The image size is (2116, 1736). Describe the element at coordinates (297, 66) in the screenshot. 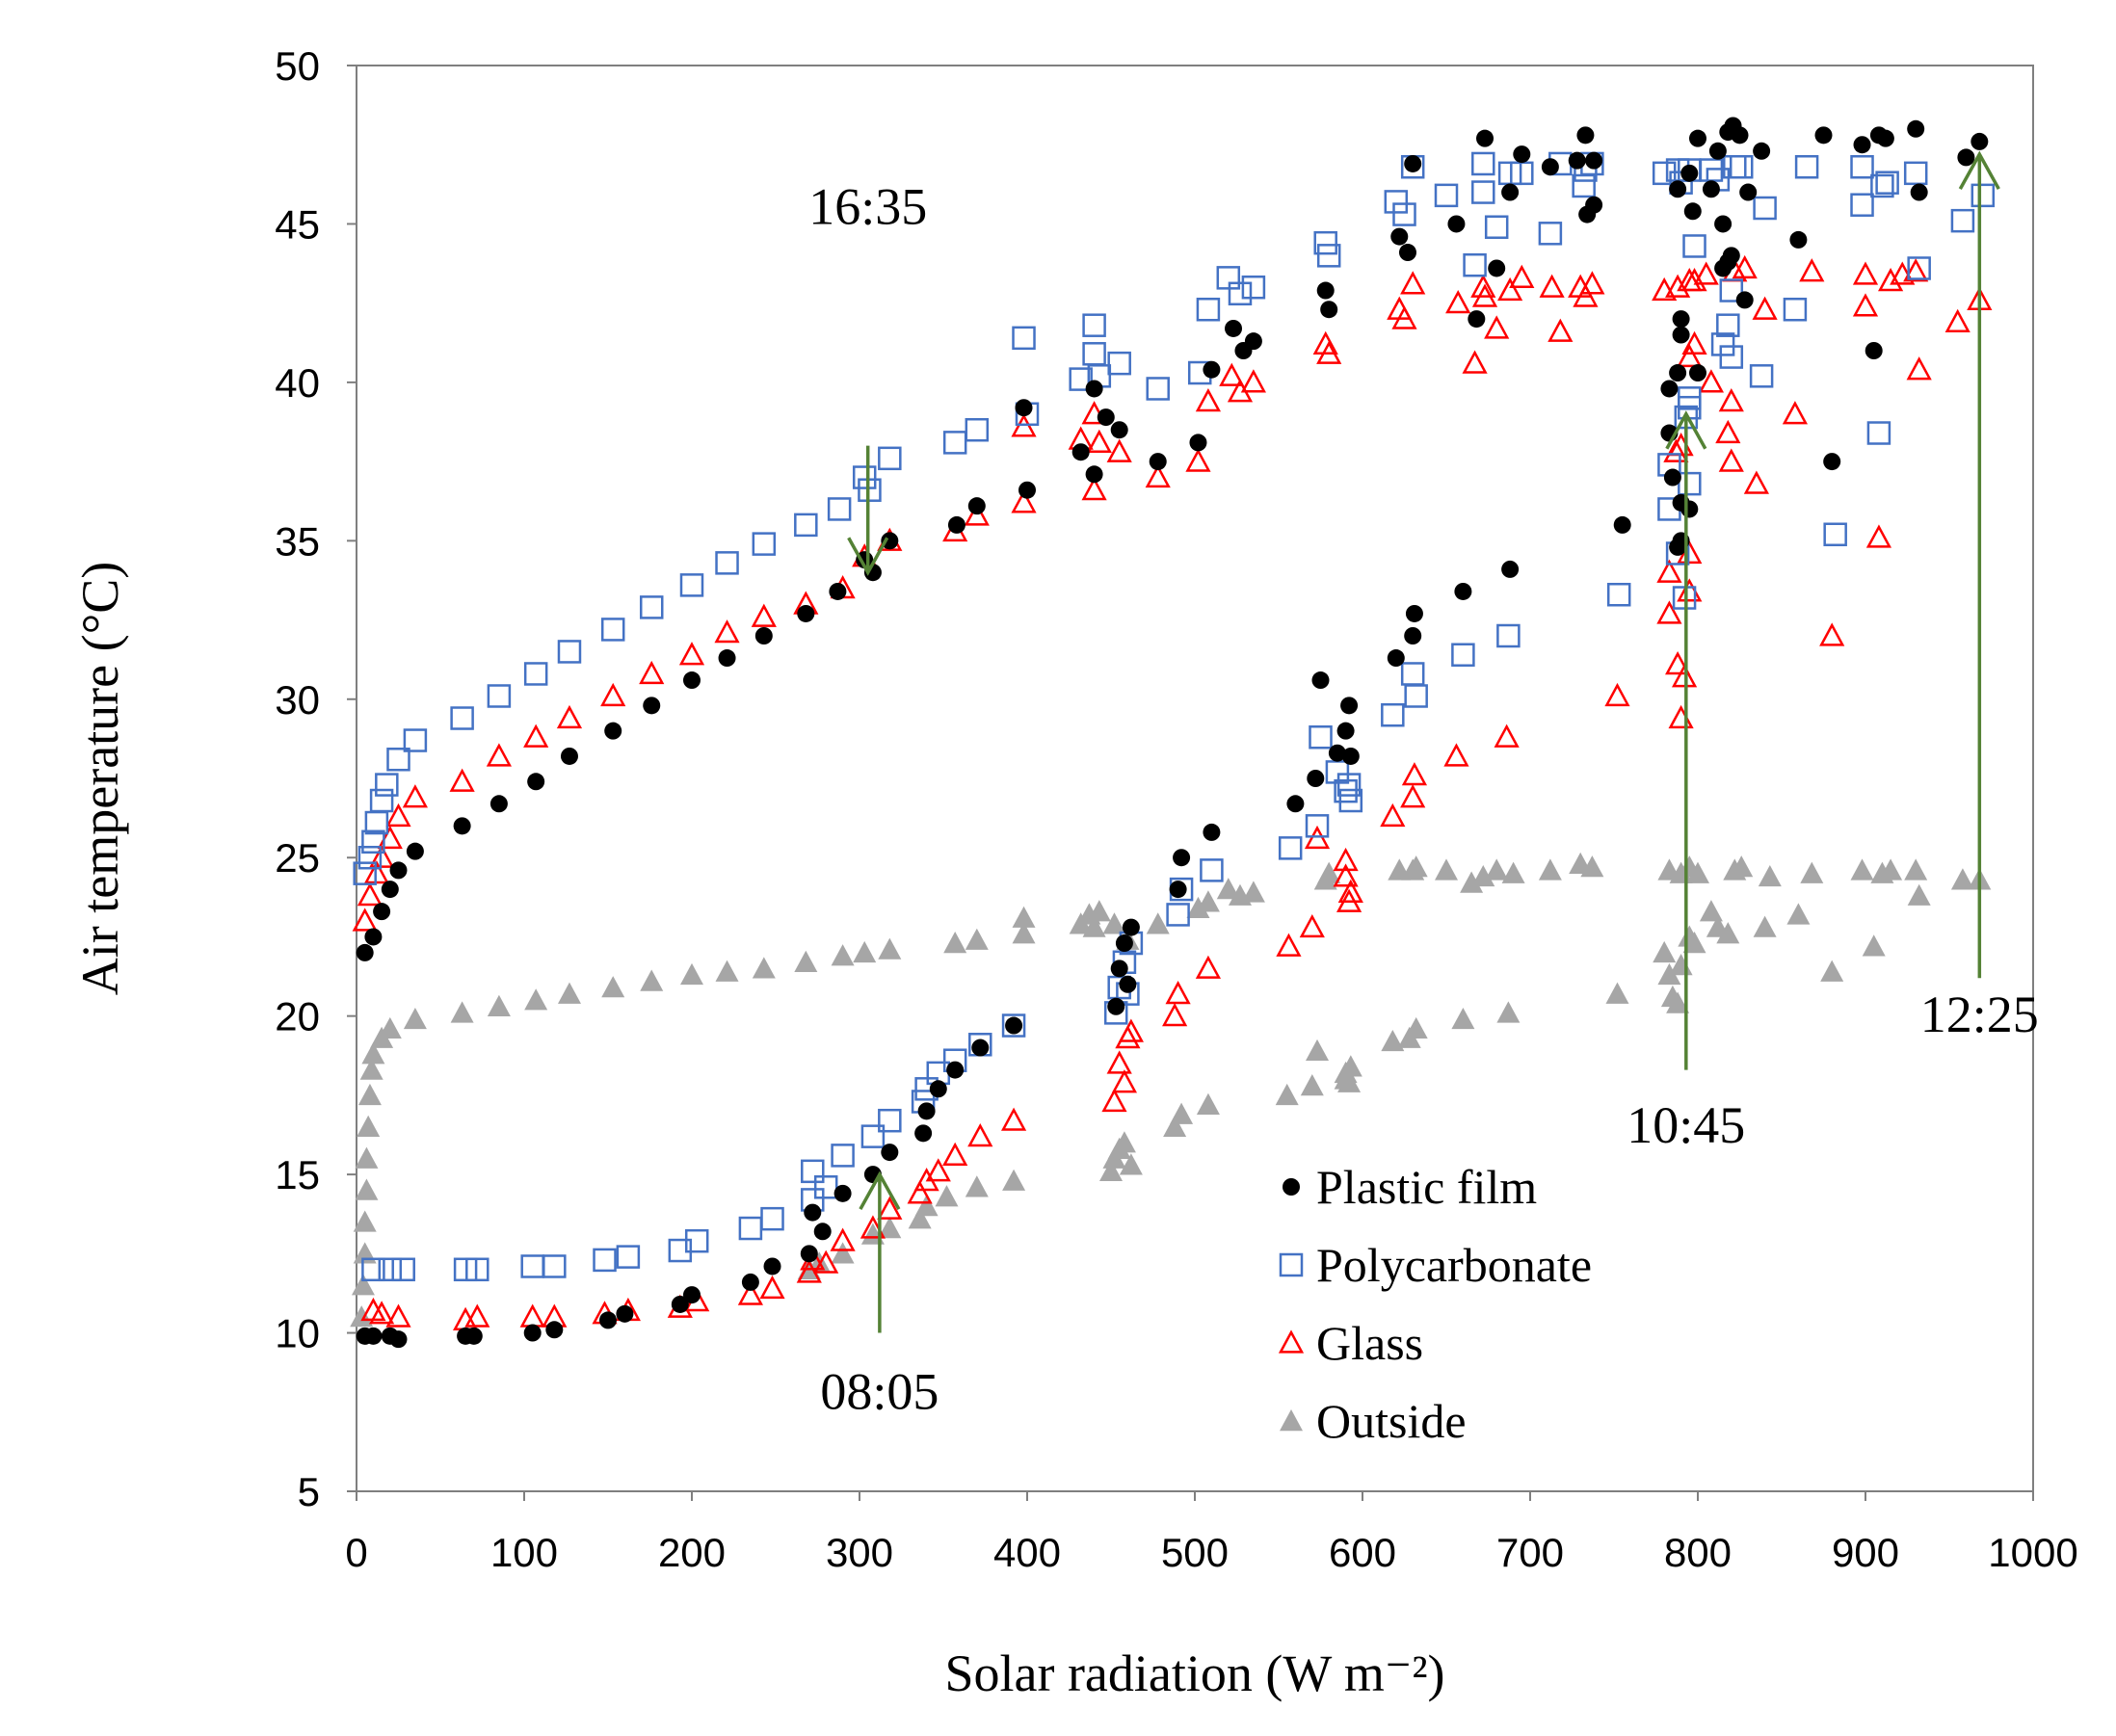

I see `y-tick-label: 50` at that location.